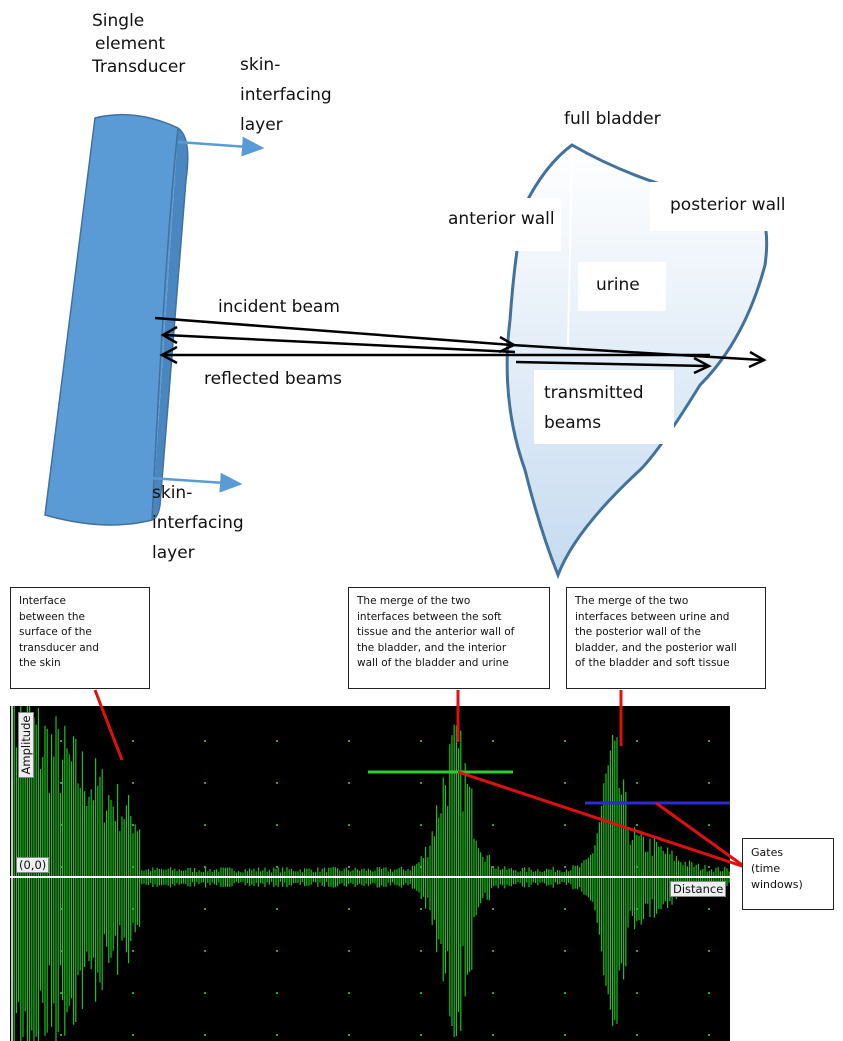  I want to click on callout-gates: Gates (time windows), so click(788, 874).